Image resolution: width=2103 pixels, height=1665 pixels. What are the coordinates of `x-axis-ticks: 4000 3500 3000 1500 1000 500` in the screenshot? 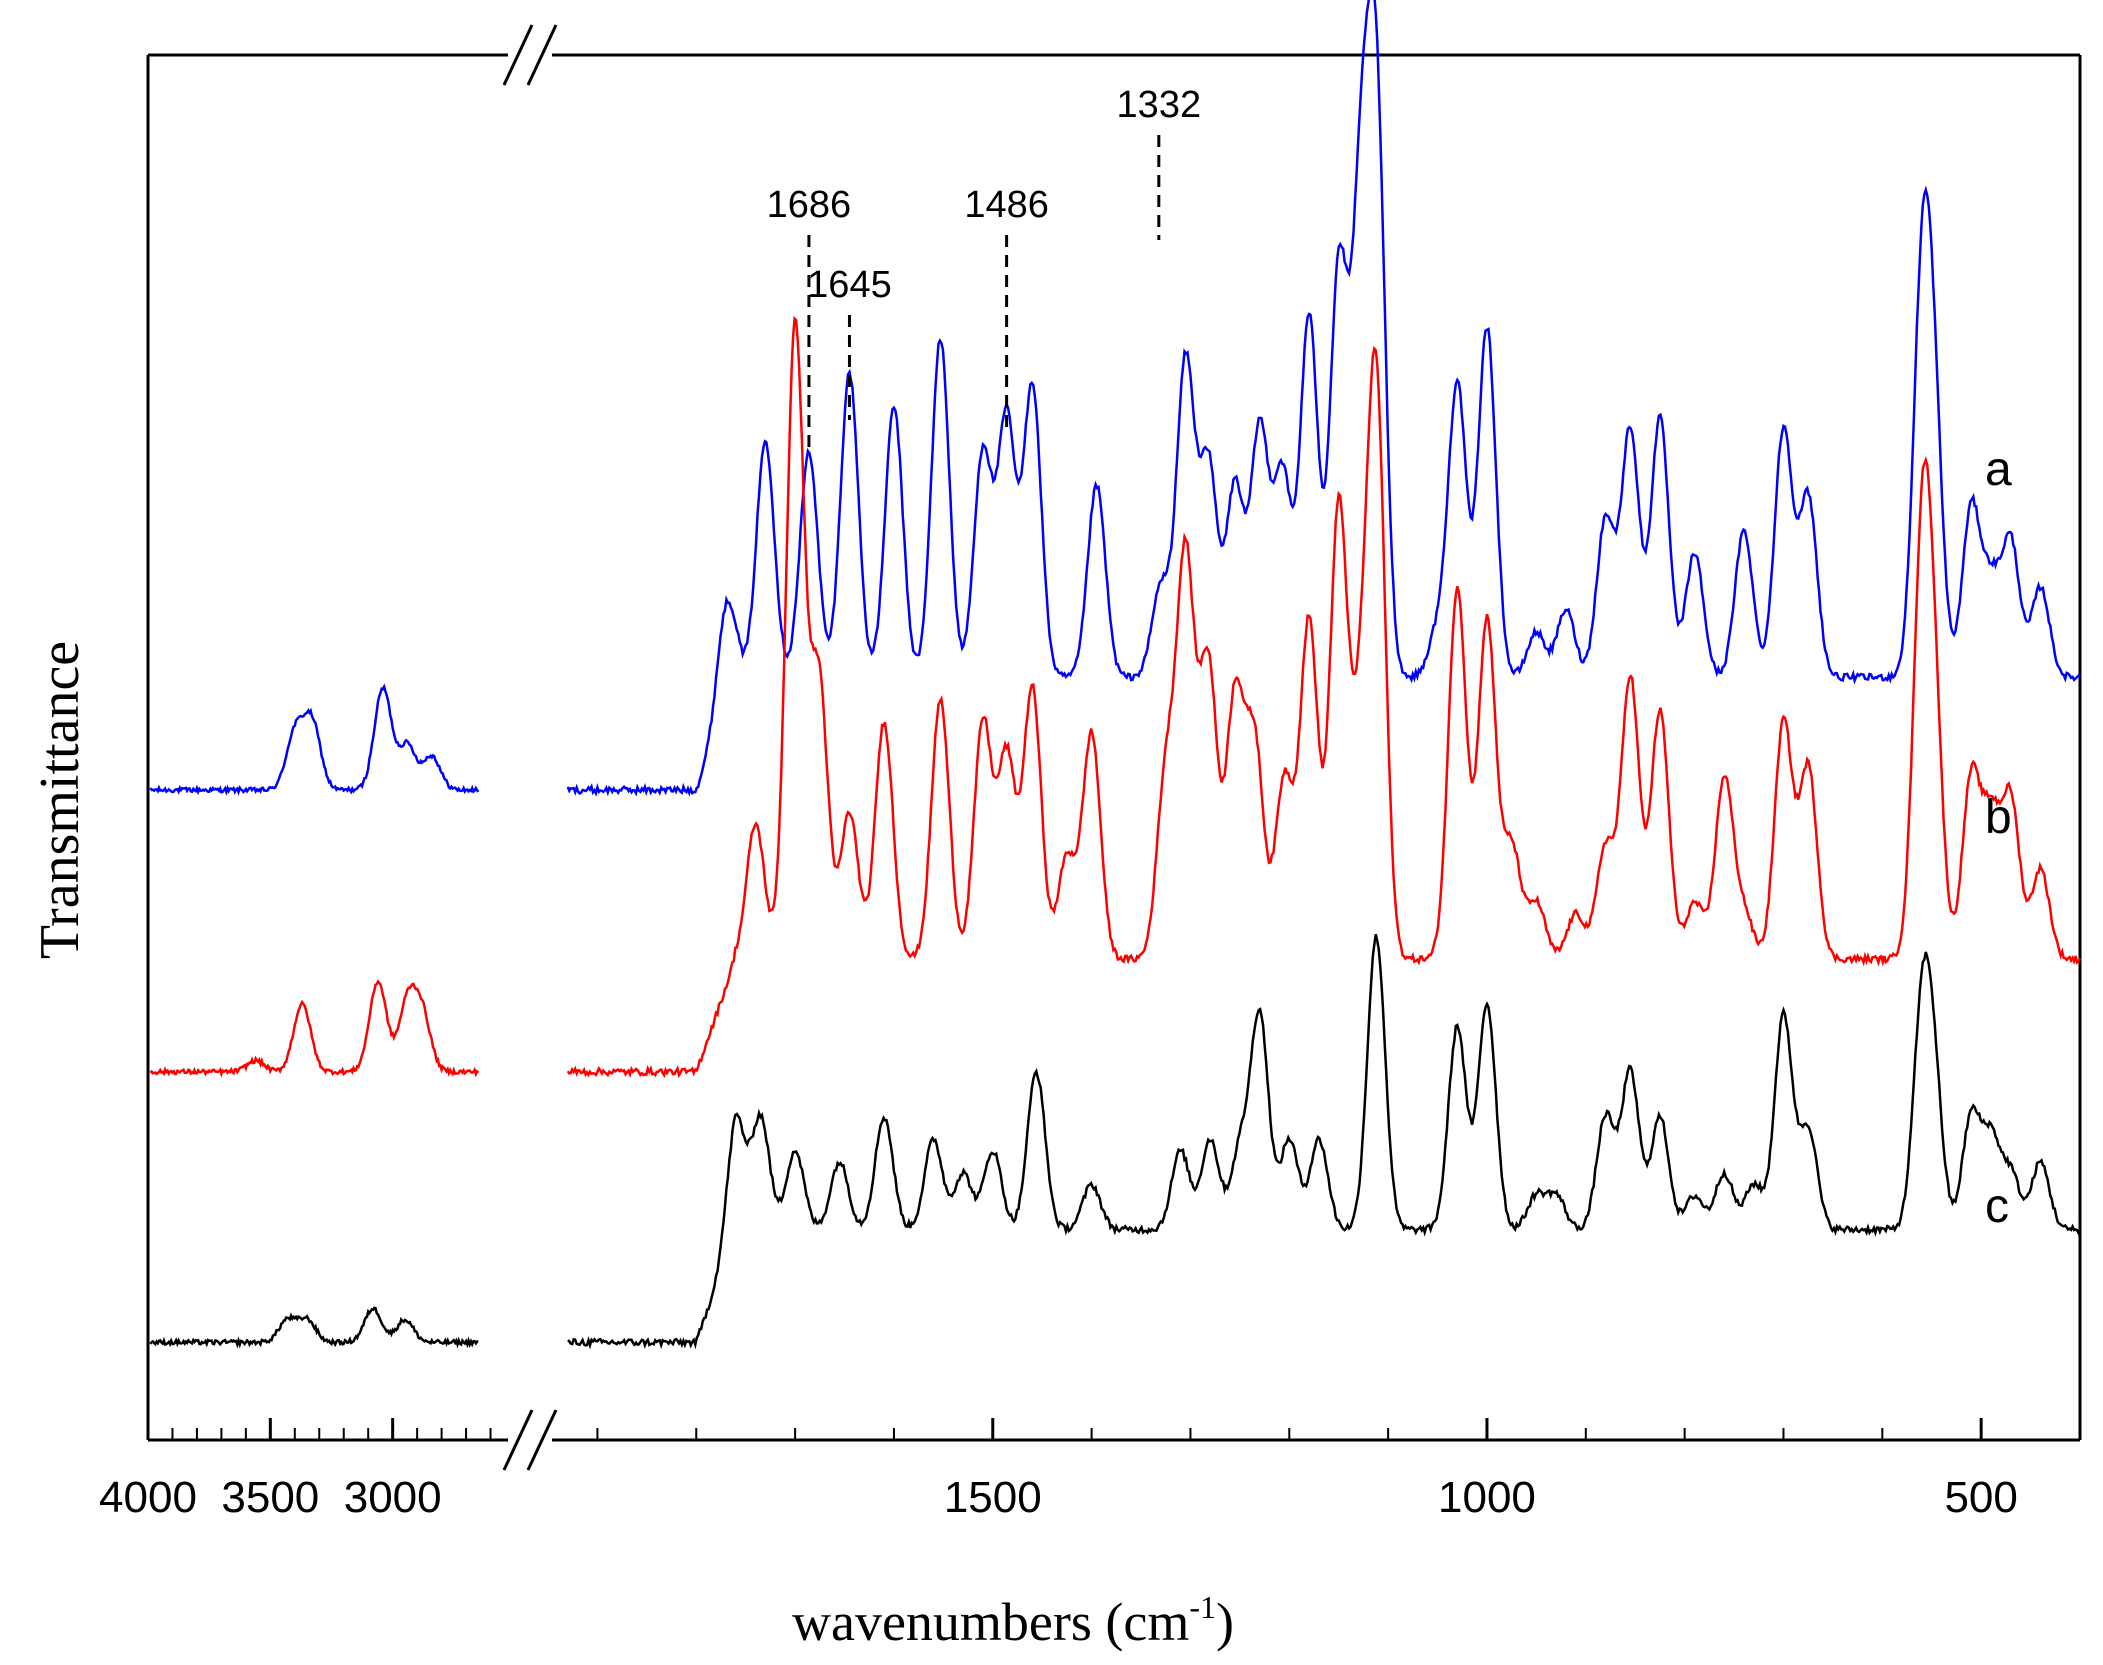 It's located at (1090, 1470).